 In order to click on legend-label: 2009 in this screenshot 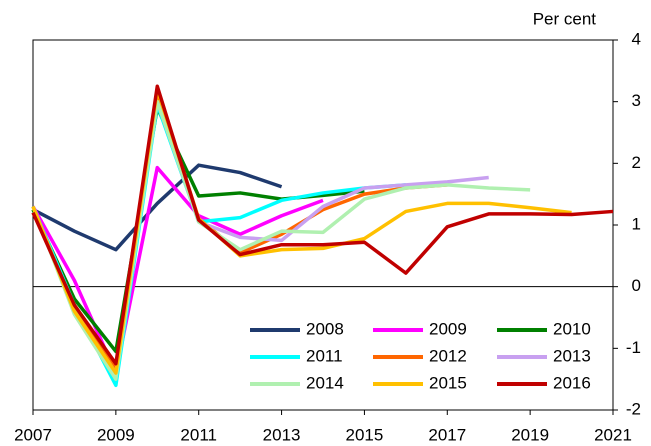, I will do `click(448, 328)`.